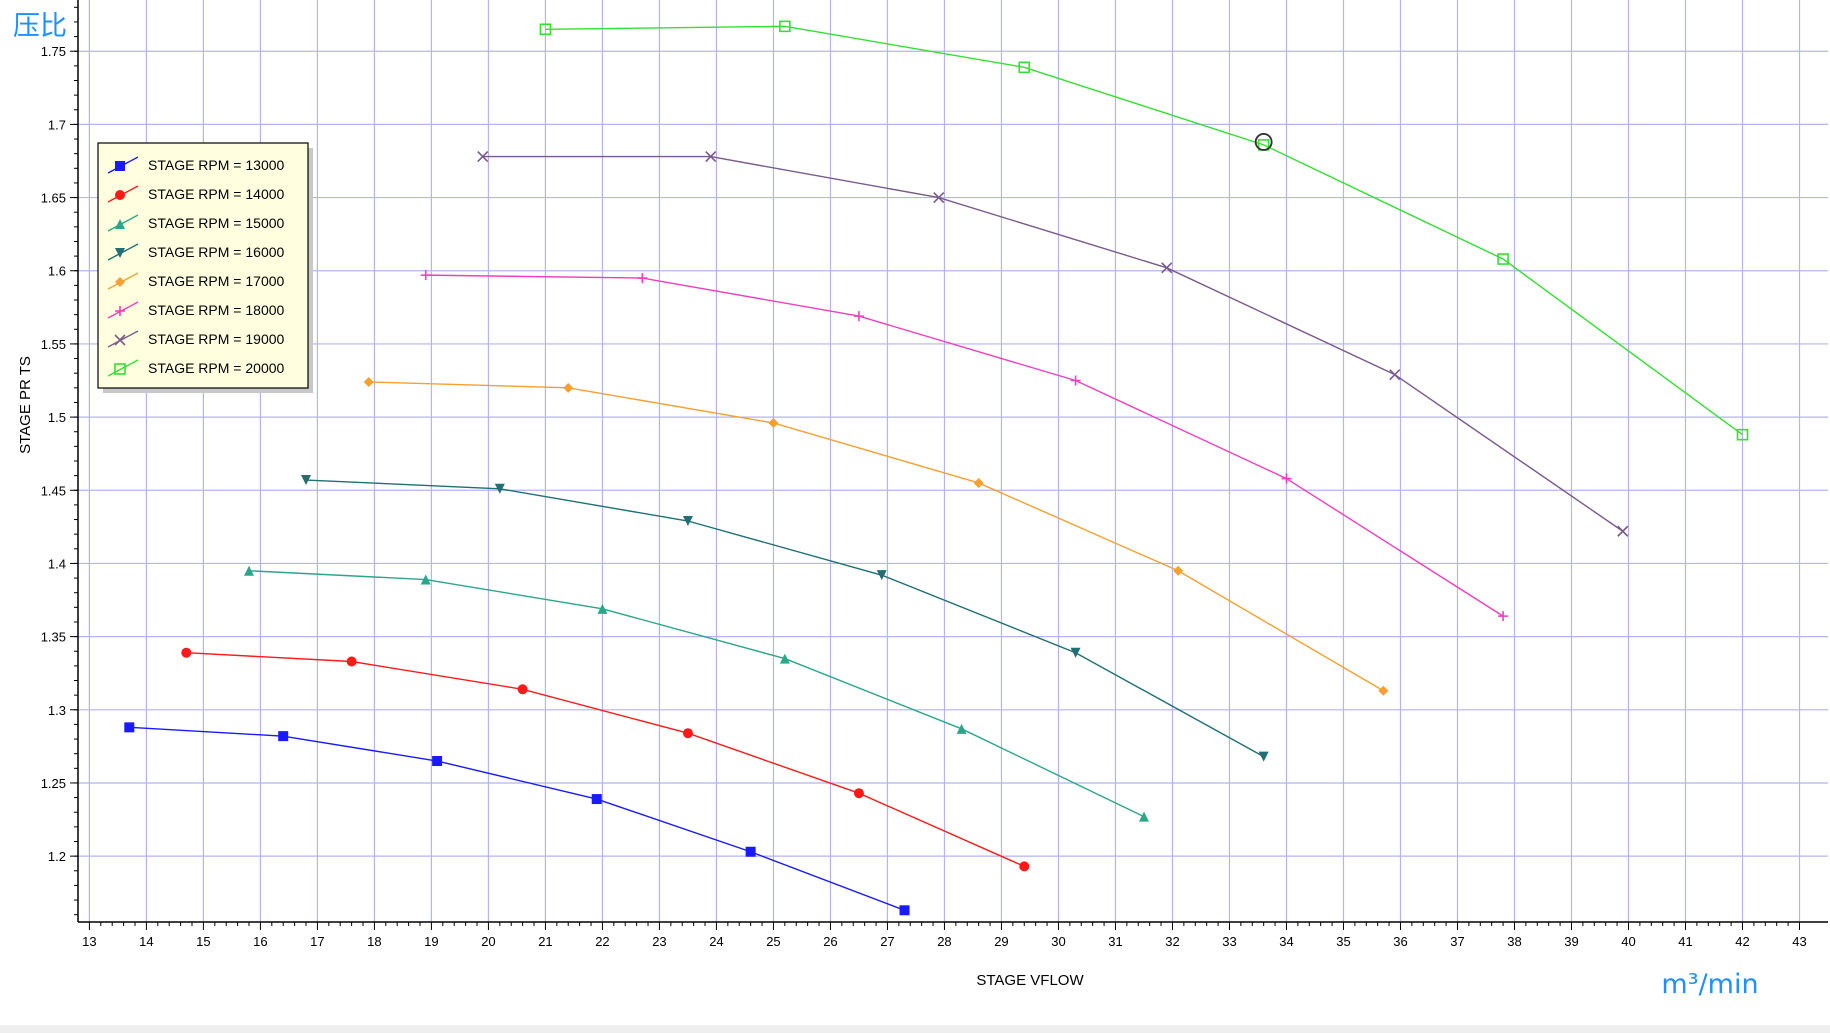 The width and height of the screenshot is (1830, 1033). I want to click on y-tick-label: 1.2, so click(57, 856).